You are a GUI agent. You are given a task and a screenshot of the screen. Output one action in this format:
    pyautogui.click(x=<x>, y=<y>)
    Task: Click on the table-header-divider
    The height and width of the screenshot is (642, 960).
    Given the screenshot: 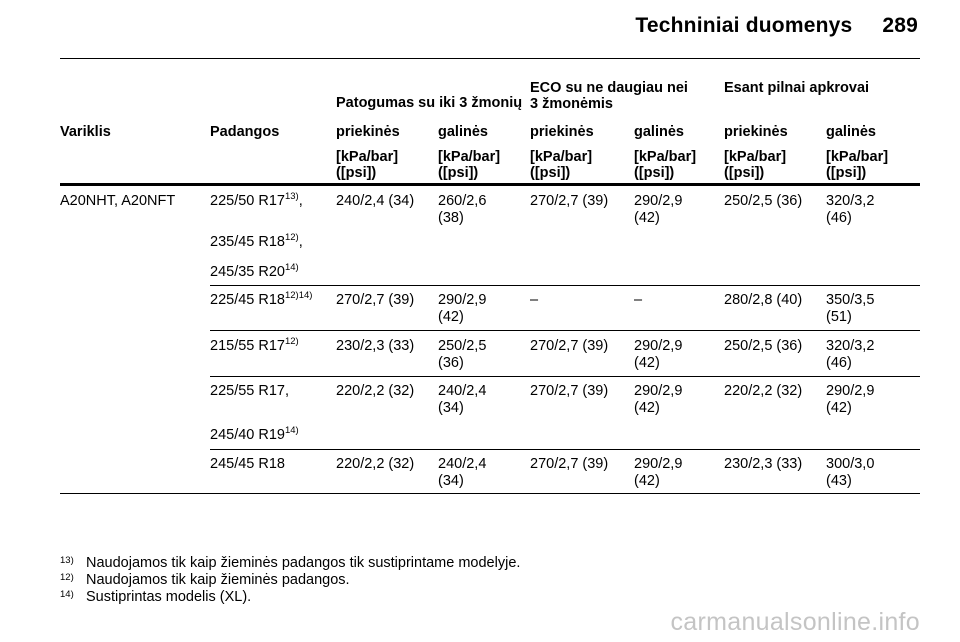 What is the action you would take?
    pyautogui.click(x=490, y=184)
    